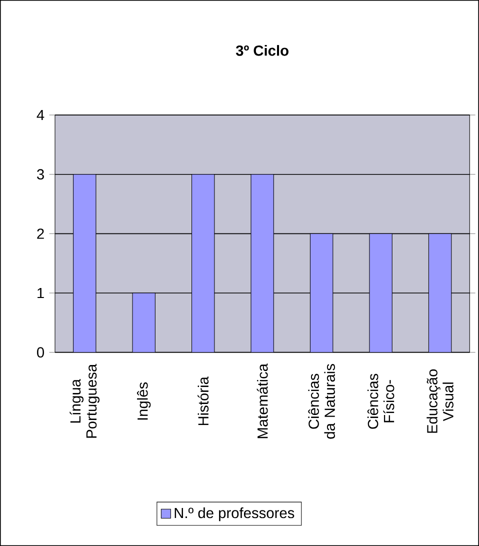 The width and height of the screenshot is (479, 546). Describe the element at coordinates (85, 401) in the screenshot. I see `x-tick-label: Língua Portuguesa` at that location.